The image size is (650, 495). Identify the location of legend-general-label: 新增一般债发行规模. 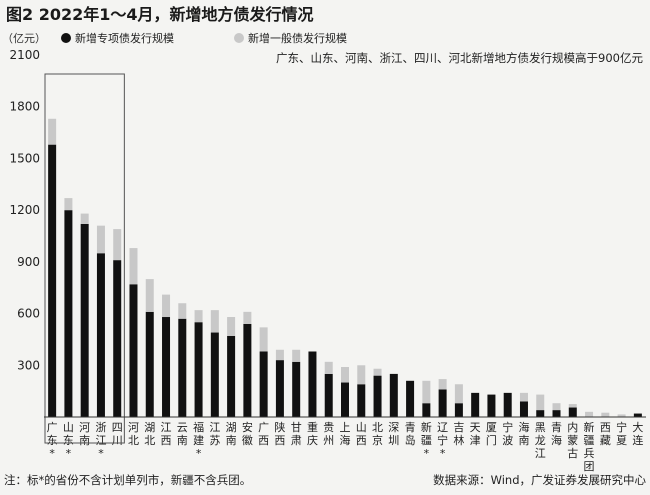
(297, 38).